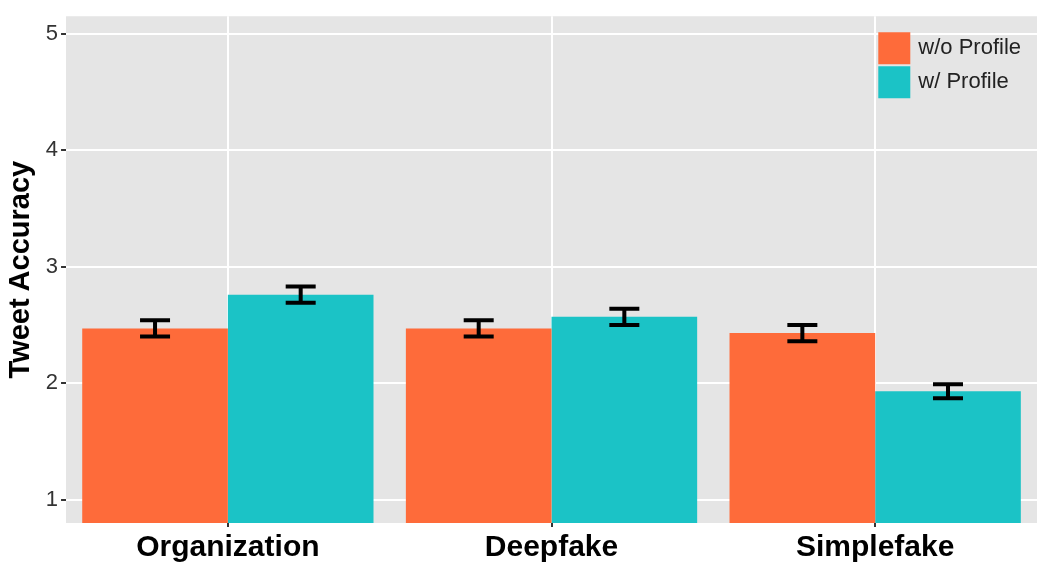  What do you see at coordinates (19, 269) in the screenshot?
I see `y-axis-title: Tweet Accuracy` at bounding box center [19, 269].